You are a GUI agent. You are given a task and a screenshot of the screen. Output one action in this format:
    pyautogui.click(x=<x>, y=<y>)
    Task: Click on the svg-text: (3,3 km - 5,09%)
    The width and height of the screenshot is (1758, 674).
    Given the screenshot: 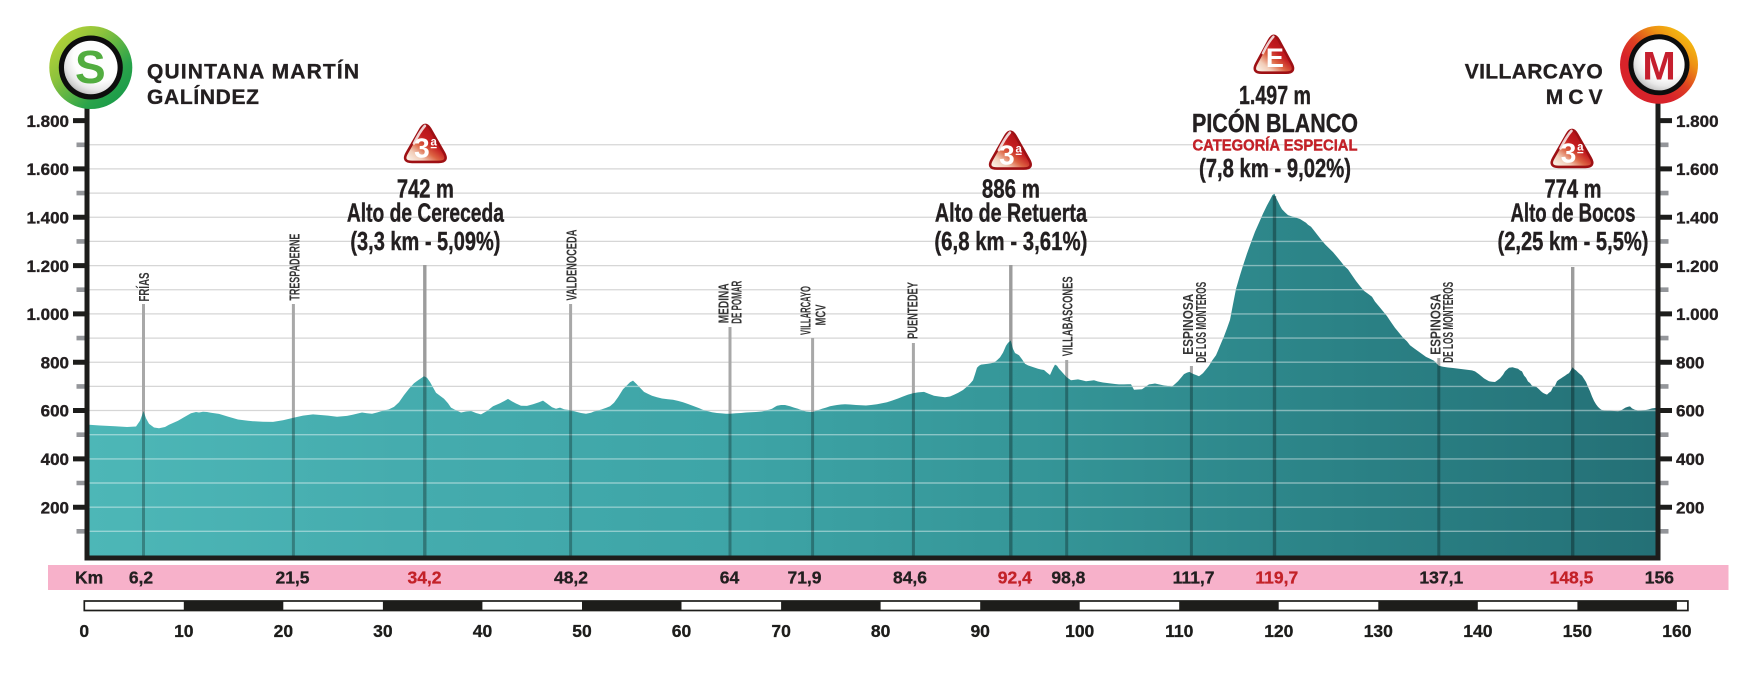 What is the action you would take?
    pyautogui.click(x=425, y=241)
    